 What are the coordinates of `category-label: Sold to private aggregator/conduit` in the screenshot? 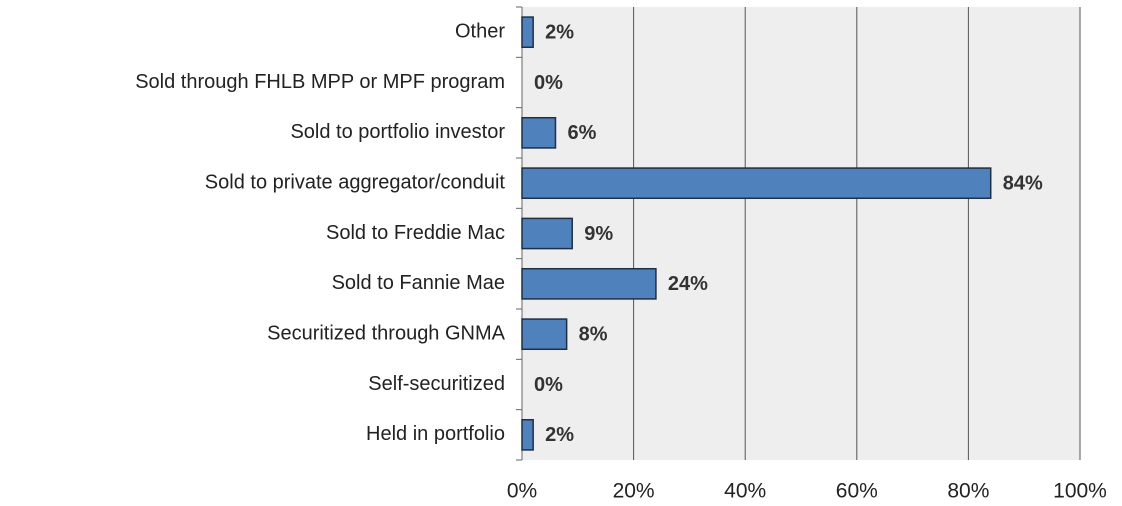 It's located at (355, 182).